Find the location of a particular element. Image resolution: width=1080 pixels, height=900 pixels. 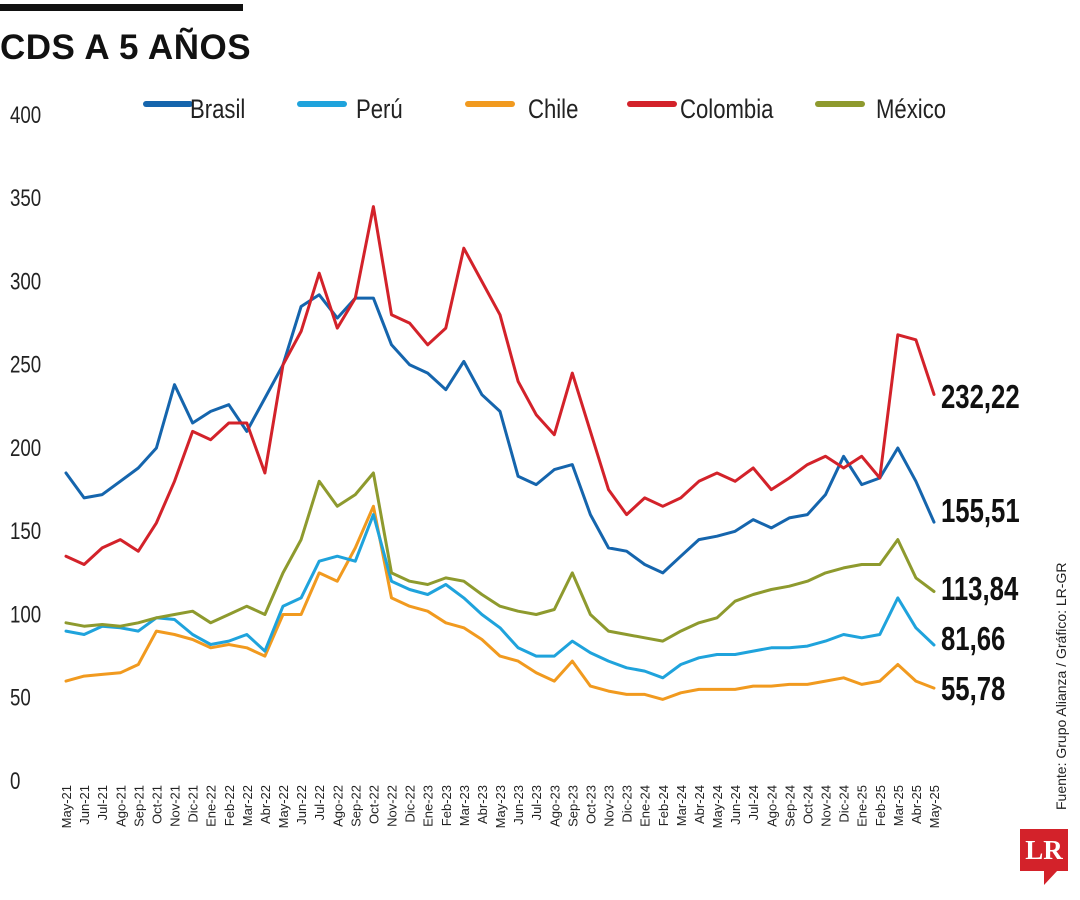

end-value-label: 81,66 is located at coordinates (973, 639).